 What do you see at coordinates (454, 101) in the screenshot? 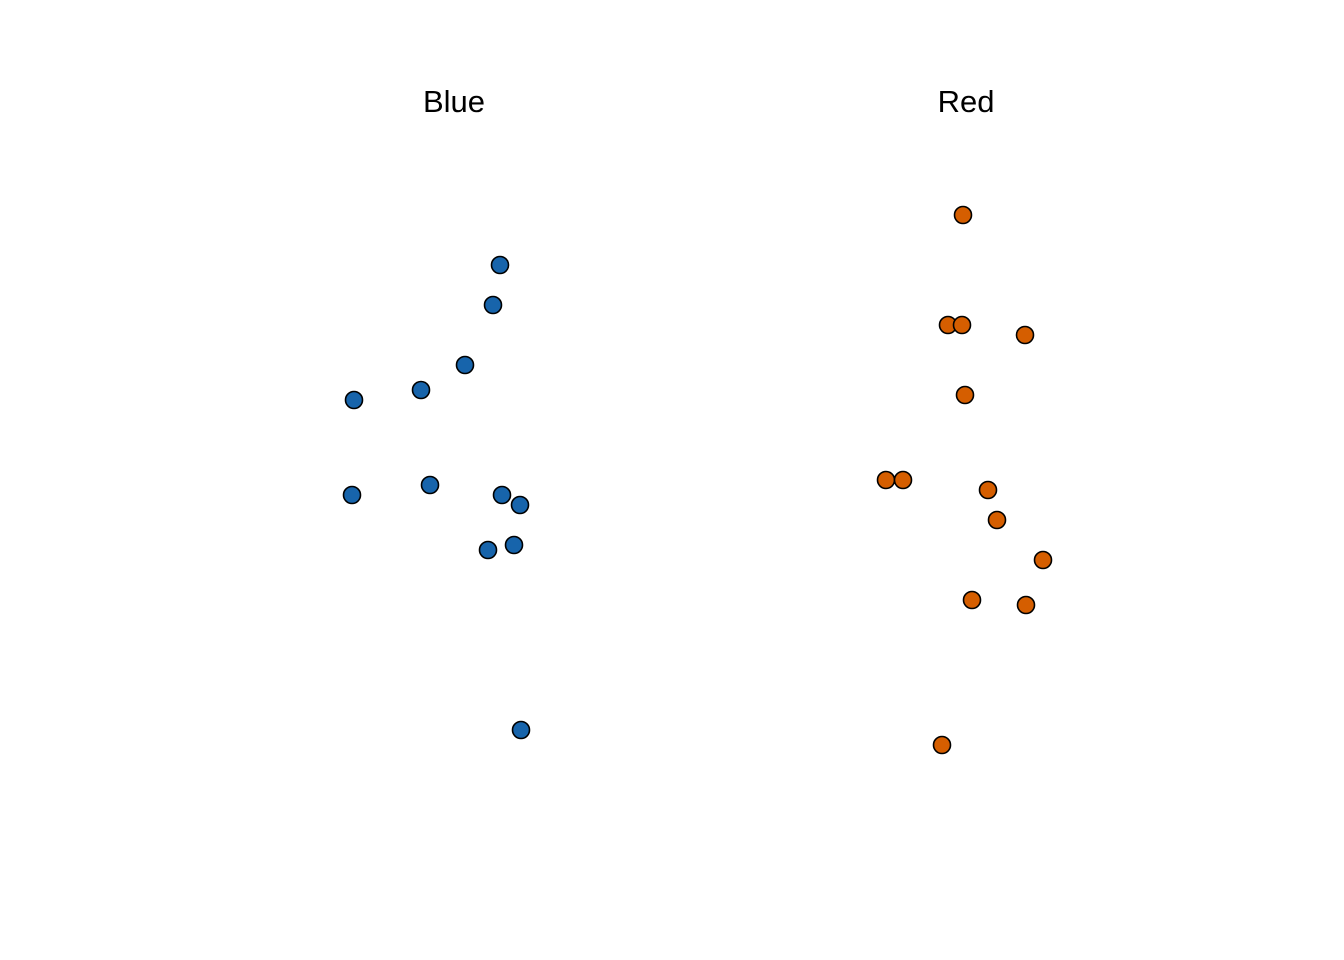
I see `panel-title-blue: Blue` at bounding box center [454, 101].